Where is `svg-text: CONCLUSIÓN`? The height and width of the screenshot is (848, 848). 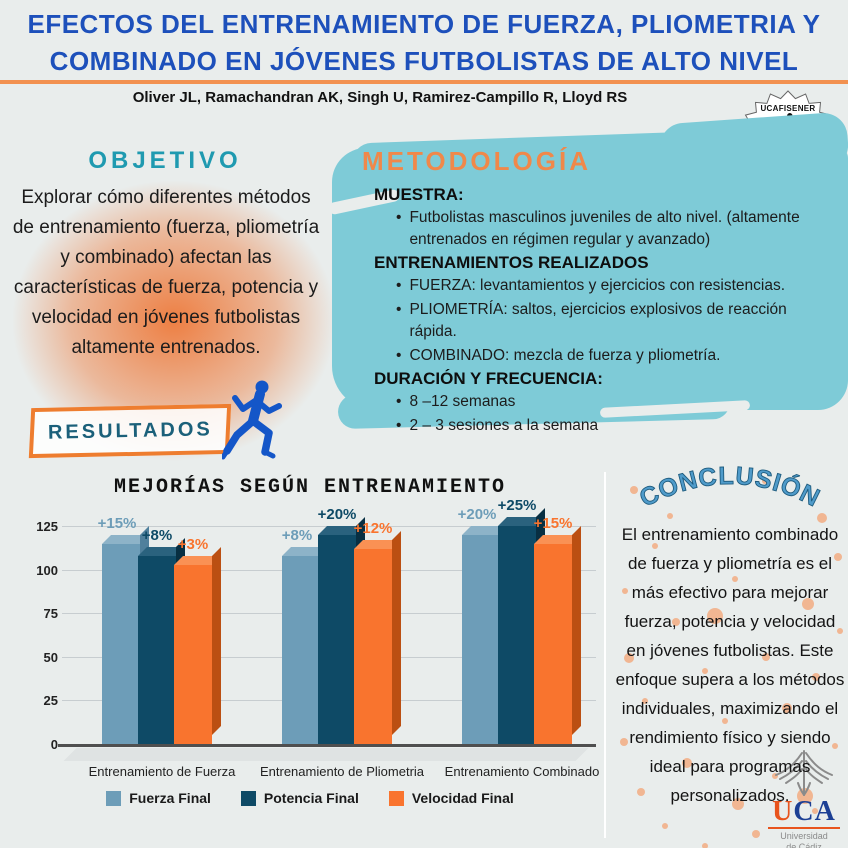
svg-text: CONCLUSIÓN is located at coordinates (730, 487).